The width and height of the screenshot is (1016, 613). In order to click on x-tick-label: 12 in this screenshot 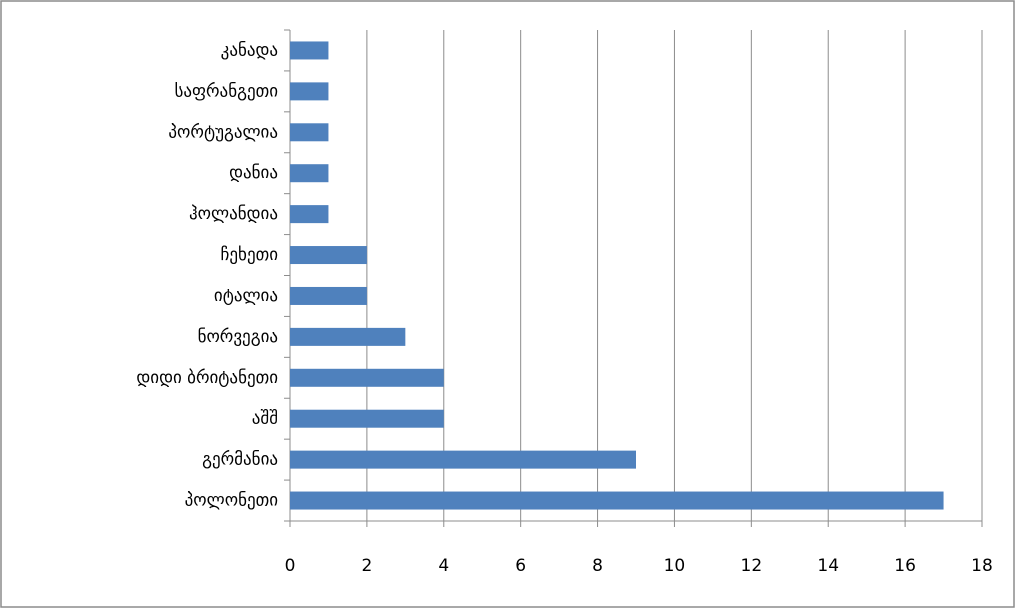, I will do `click(752, 566)`.